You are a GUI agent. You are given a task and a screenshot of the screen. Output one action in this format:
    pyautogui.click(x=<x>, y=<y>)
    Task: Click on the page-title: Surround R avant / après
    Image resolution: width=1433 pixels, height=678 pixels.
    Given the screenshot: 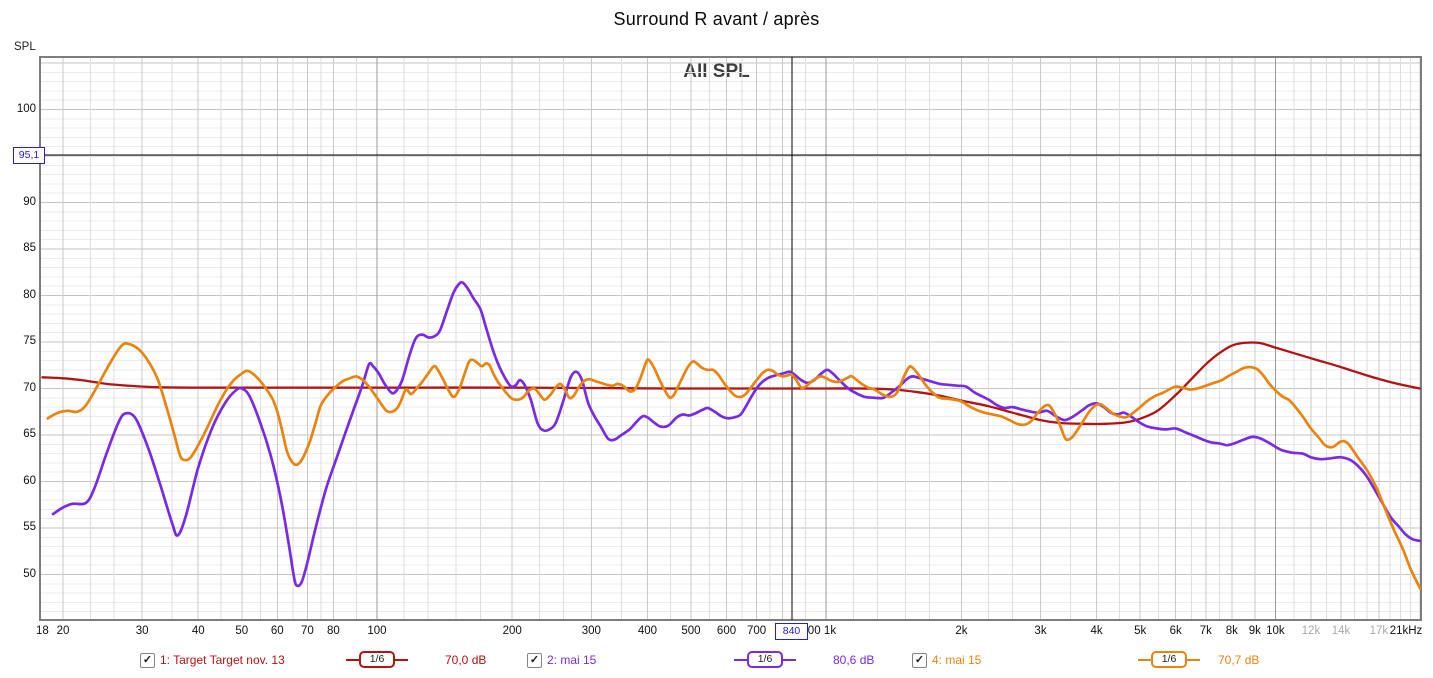 What is the action you would take?
    pyautogui.click(x=716, y=19)
    